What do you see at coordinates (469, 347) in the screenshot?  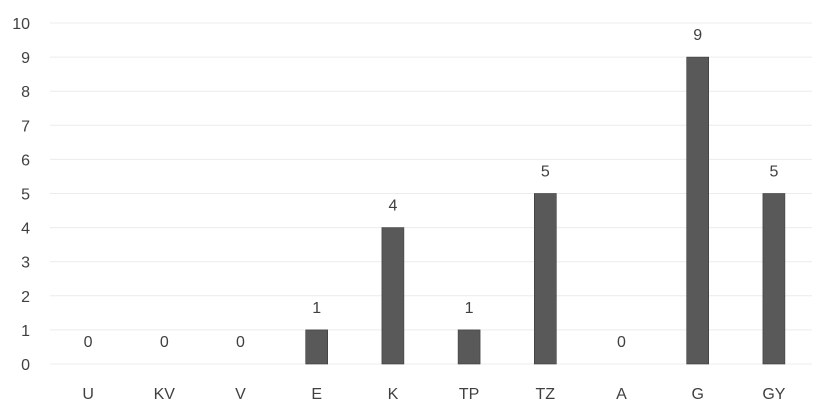 I see `bar-tp` at bounding box center [469, 347].